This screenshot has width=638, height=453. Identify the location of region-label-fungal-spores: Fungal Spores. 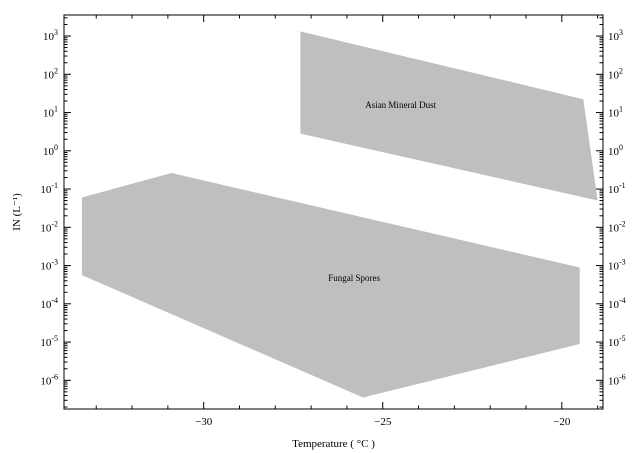
(354, 278).